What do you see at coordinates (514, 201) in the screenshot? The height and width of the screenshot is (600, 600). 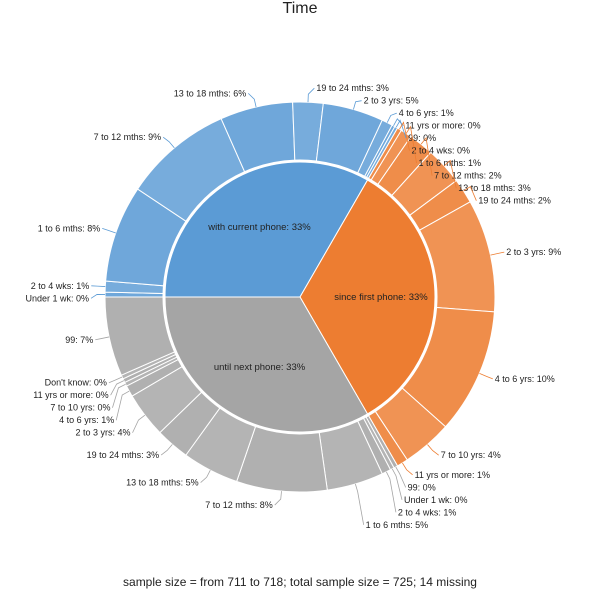 I see `outer-label-since-first-phone-19-to-24-mths-2: 19 to 24 mths: 2%` at bounding box center [514, 201].